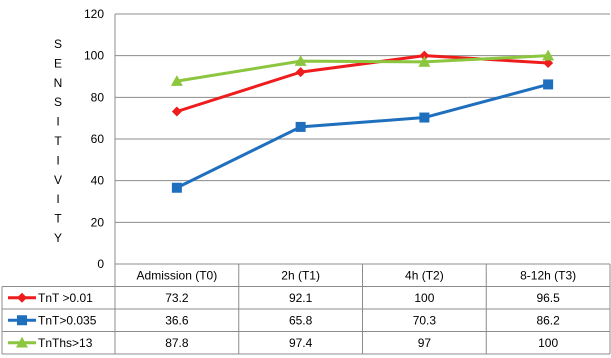 The width and height of the screenshot is (611, 358). I want to click on x-tick-label: 4h (T2), so click(424, 275).